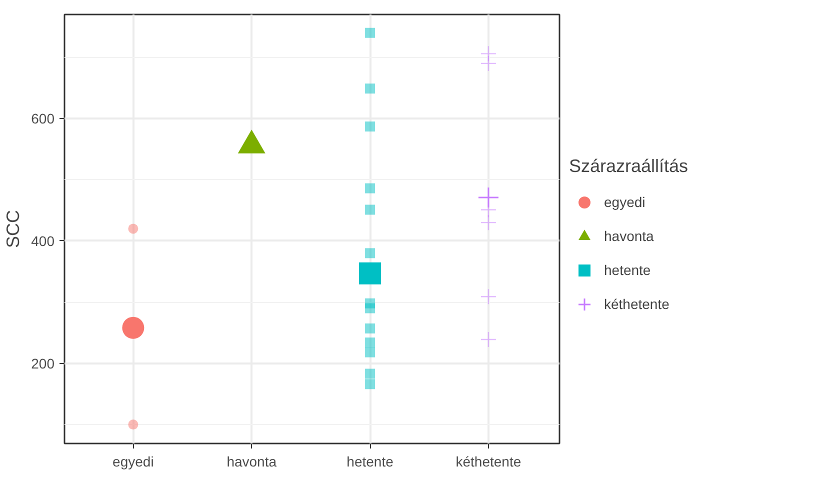 Image resolution: width=839 pixels, height=479 pixels. I want to click on legend-label: kéthetente, so click(637, 304).